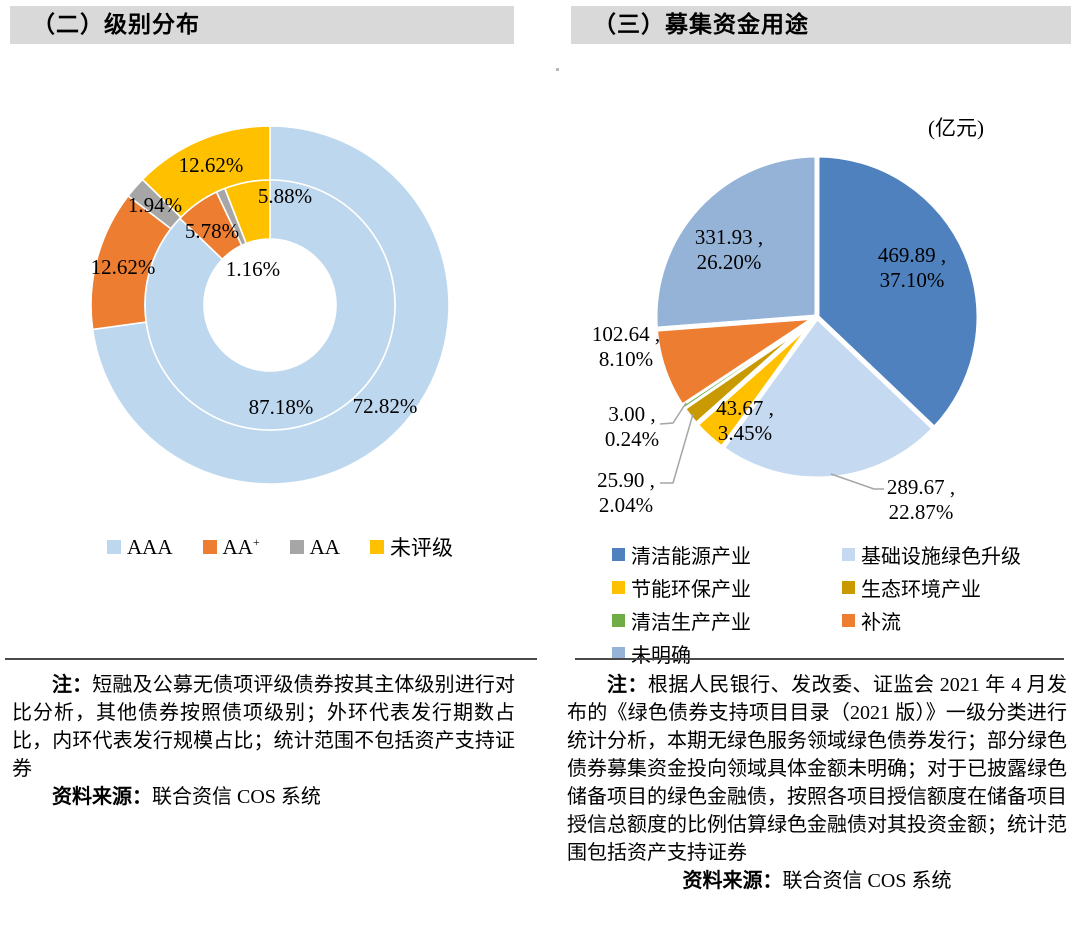  Describe the element at coordinates (421, 548) in the screenshot. I see `legend-label: 未评级` at that location.